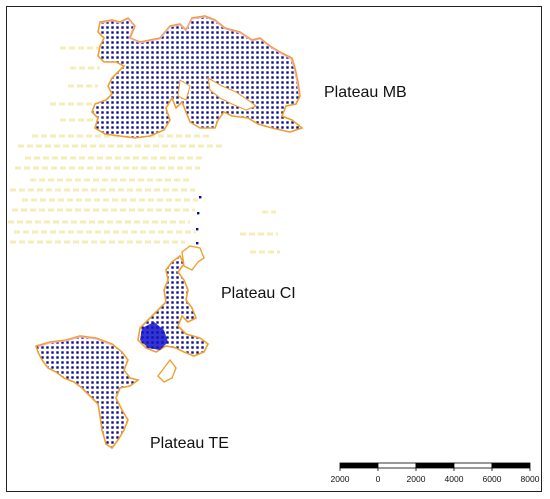  What do you see at coordinates (189, 443) in the screenshot?
I see `plateau-te-label: Plateau TE` at bounding box center [189, 443].